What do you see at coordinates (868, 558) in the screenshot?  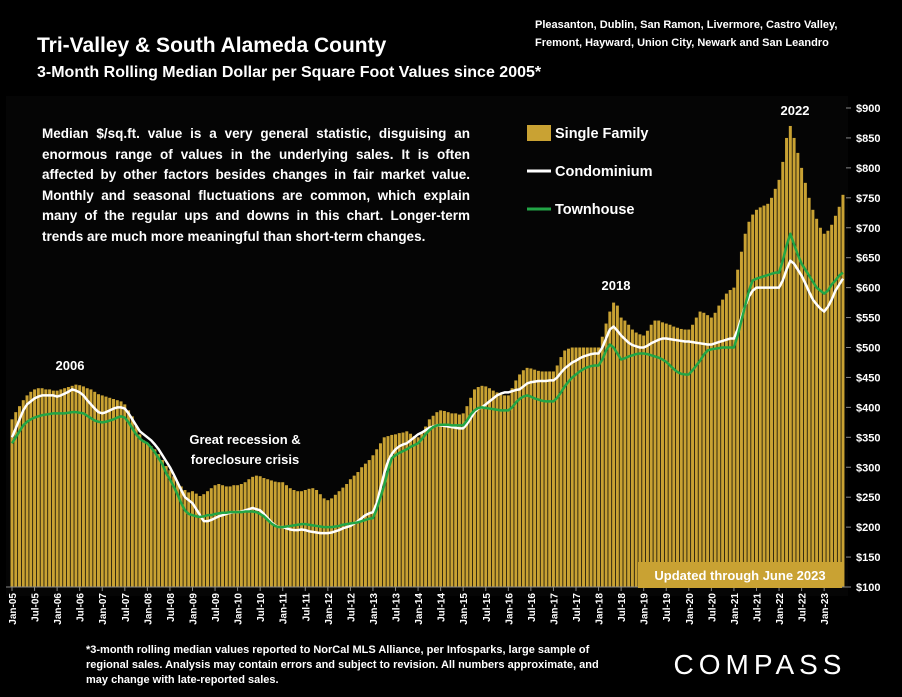 I see `y-tick-label: $150` at bounding box center [868, 558].